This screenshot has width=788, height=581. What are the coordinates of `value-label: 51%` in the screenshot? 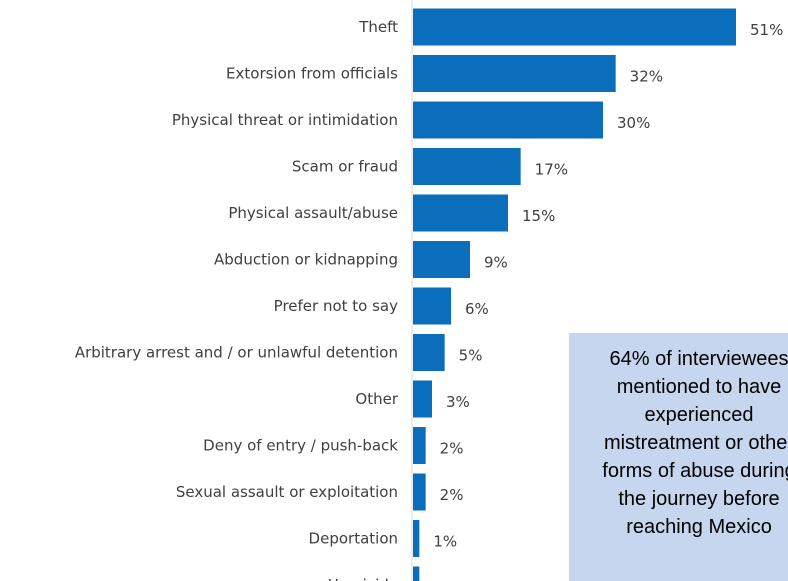 It's located at (766, 30).